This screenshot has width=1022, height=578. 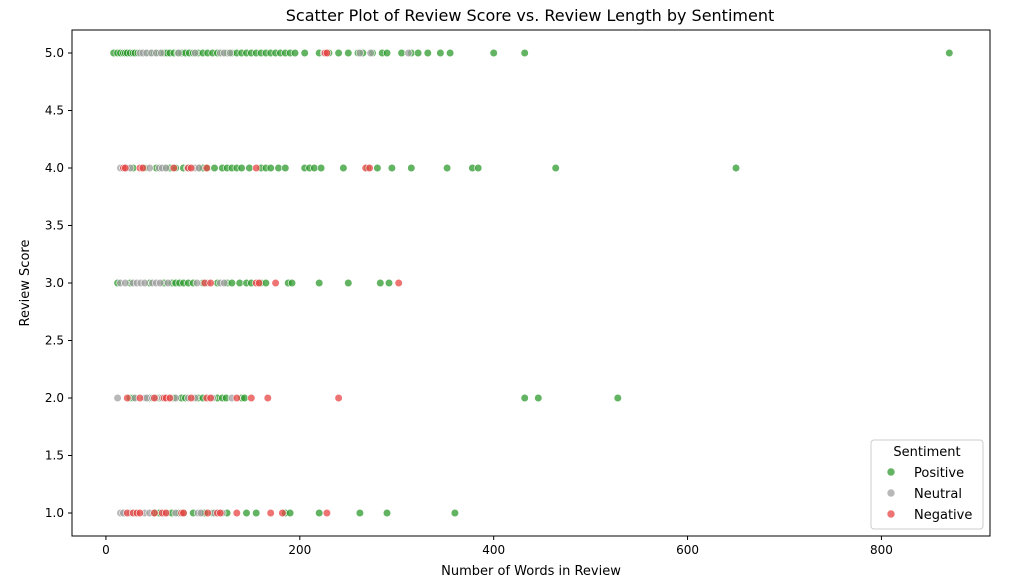 What do you see at coordinates (891, 514) in the screenshot?
I see `legend-marker-negative` at bounding box center [891, 514].